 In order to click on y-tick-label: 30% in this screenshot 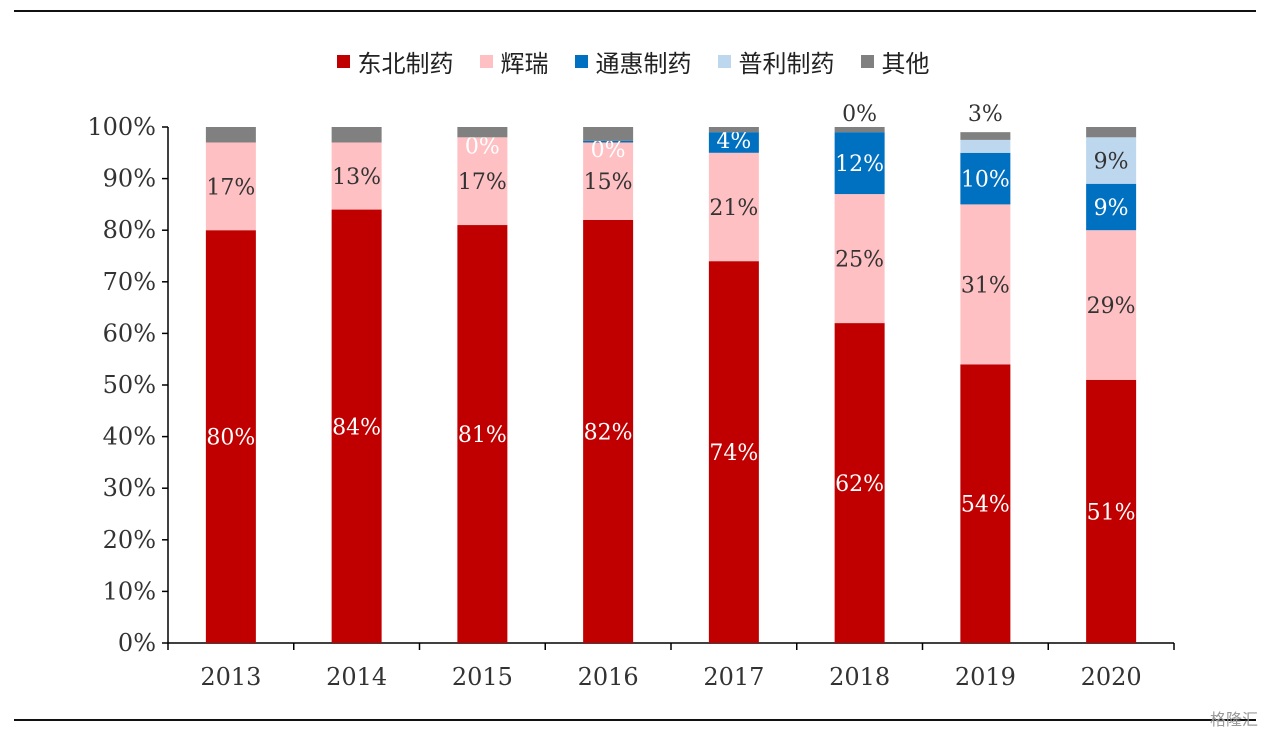, I will do `click(129, 488)`.